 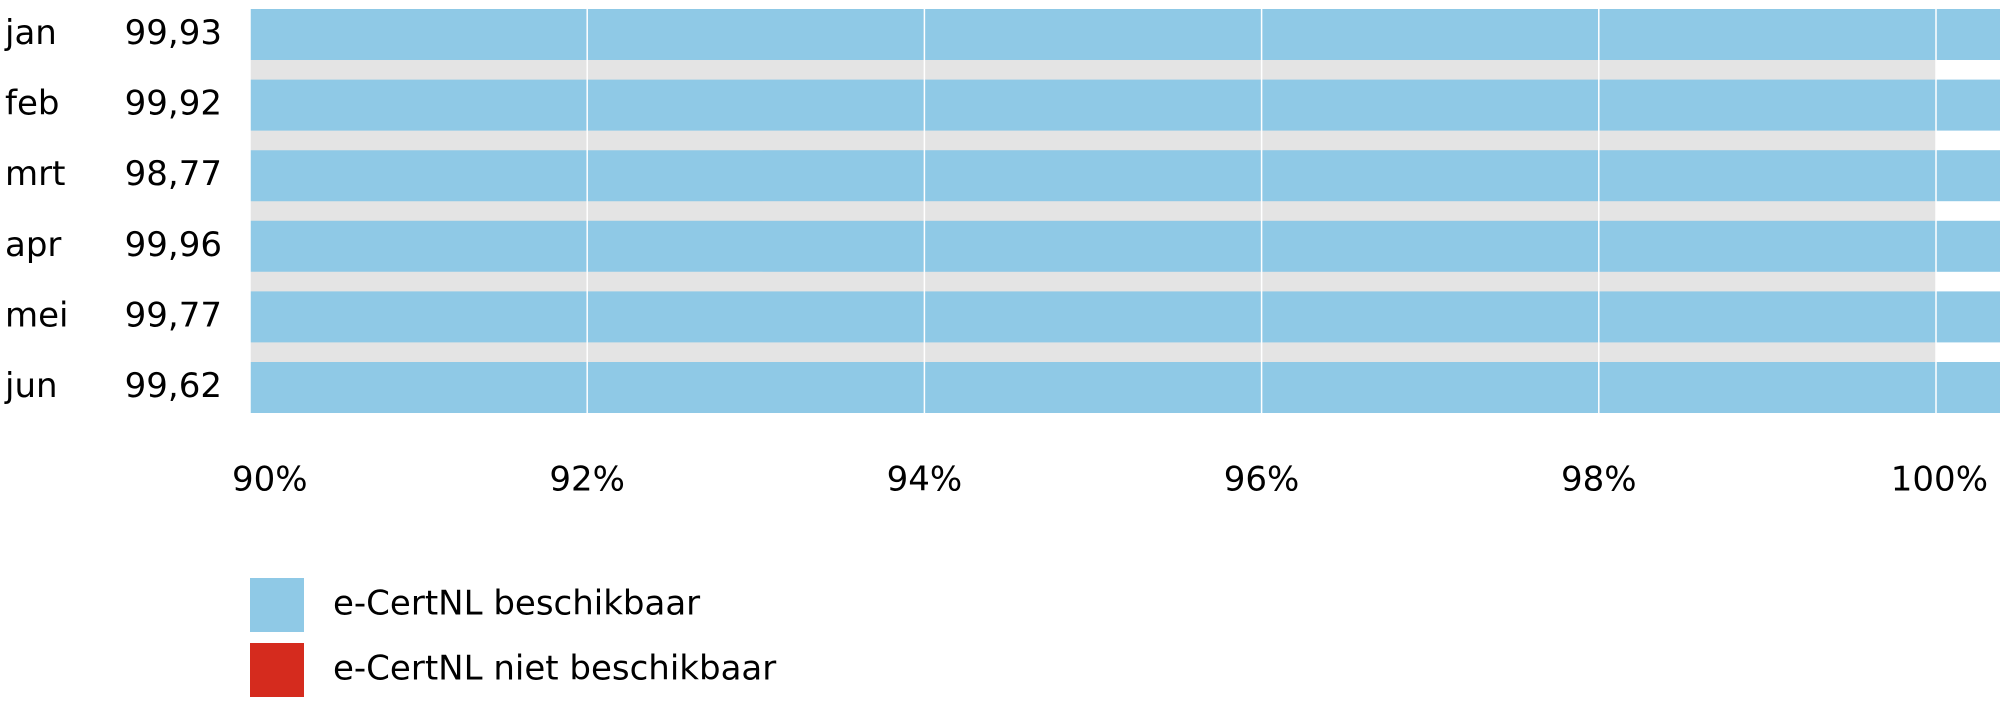 What do you see at coordinates (36, 315) in the screenshot?
I see `y-tick-label: mei` at bounding box center [36, 315].